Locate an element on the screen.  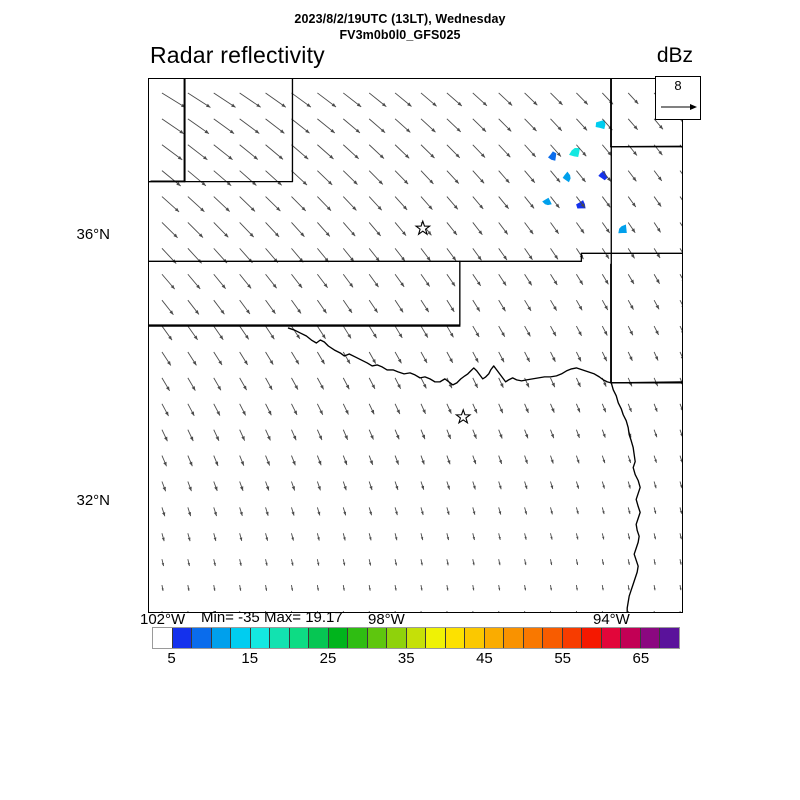
star-marker-south is located at coordinates (463, 416).